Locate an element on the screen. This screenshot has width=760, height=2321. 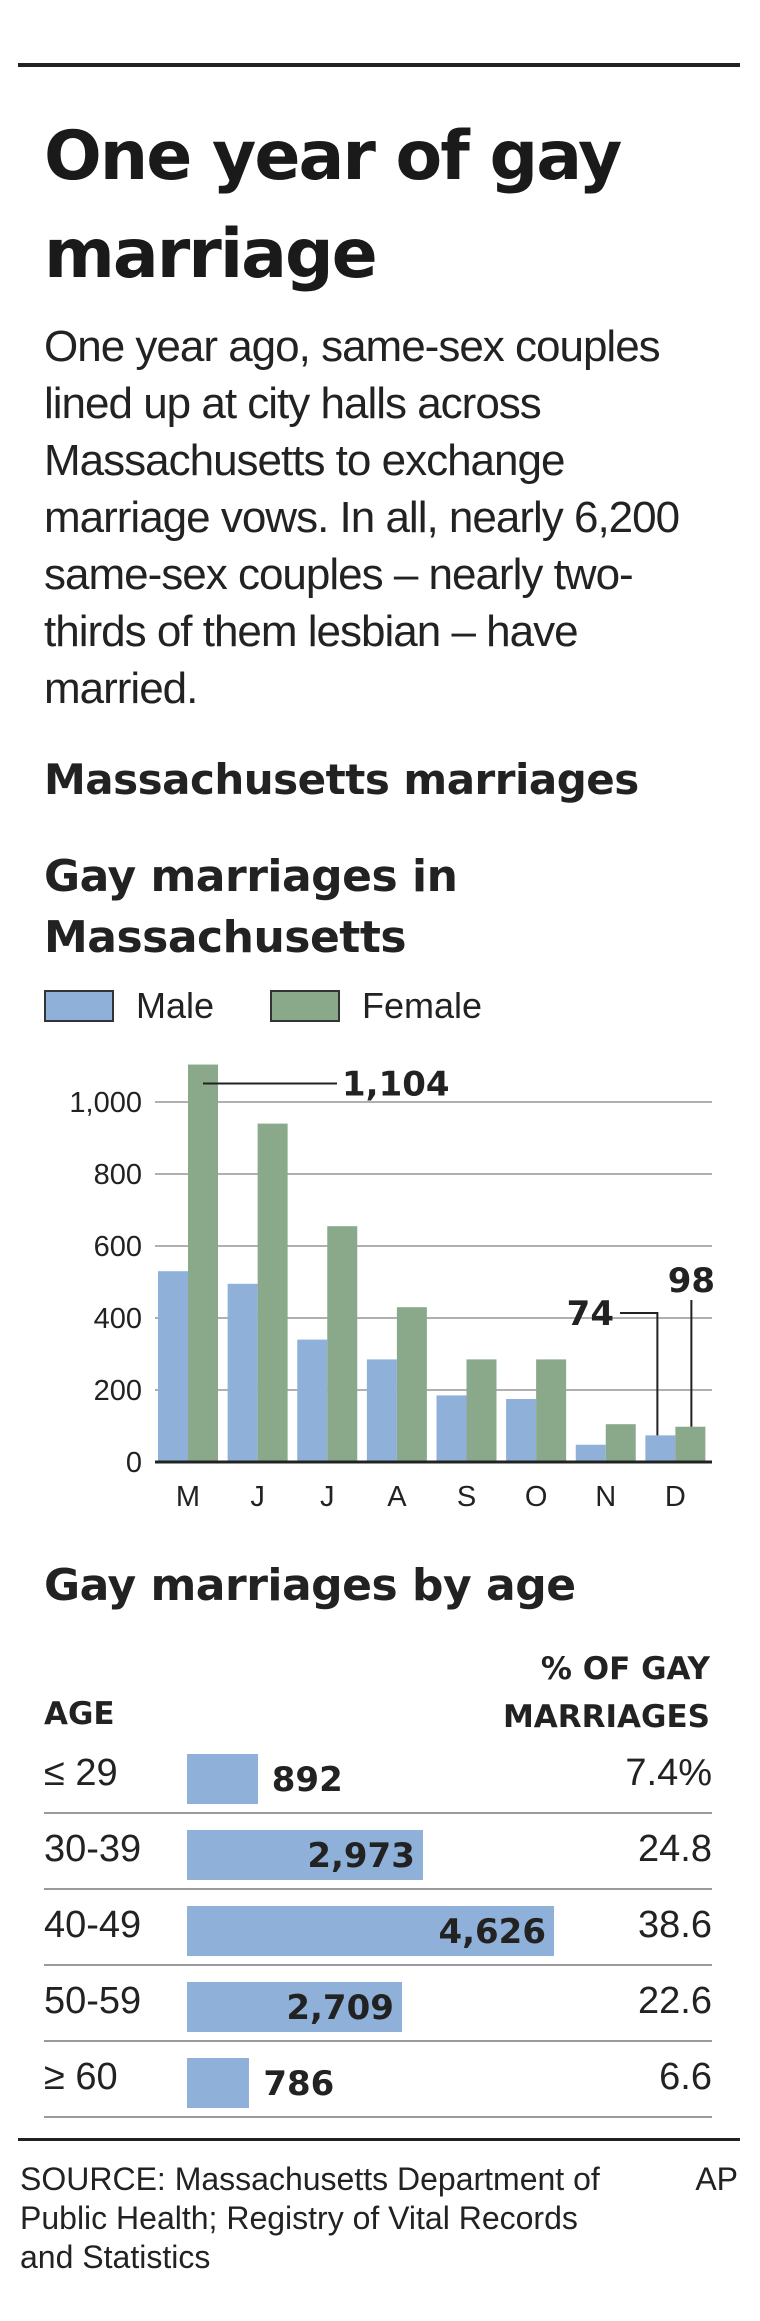
table-row: ≥ 60 786 6.6 is located at coordinates (378, 2080).